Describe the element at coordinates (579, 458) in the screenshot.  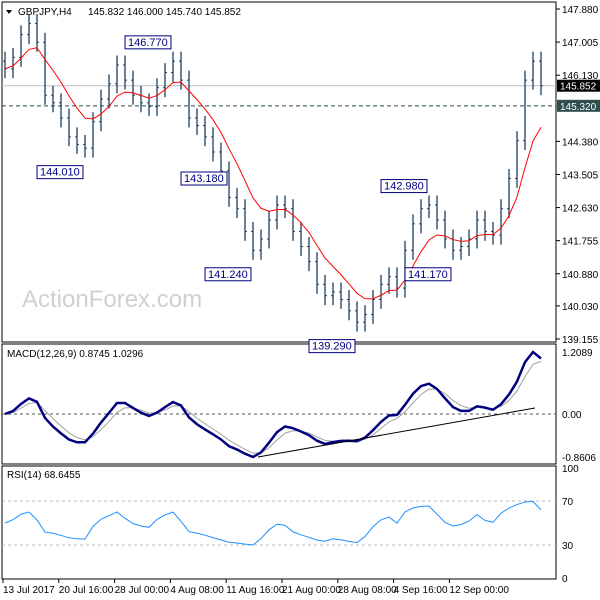
I see `macd-tick-label: -0.8606` at that location.